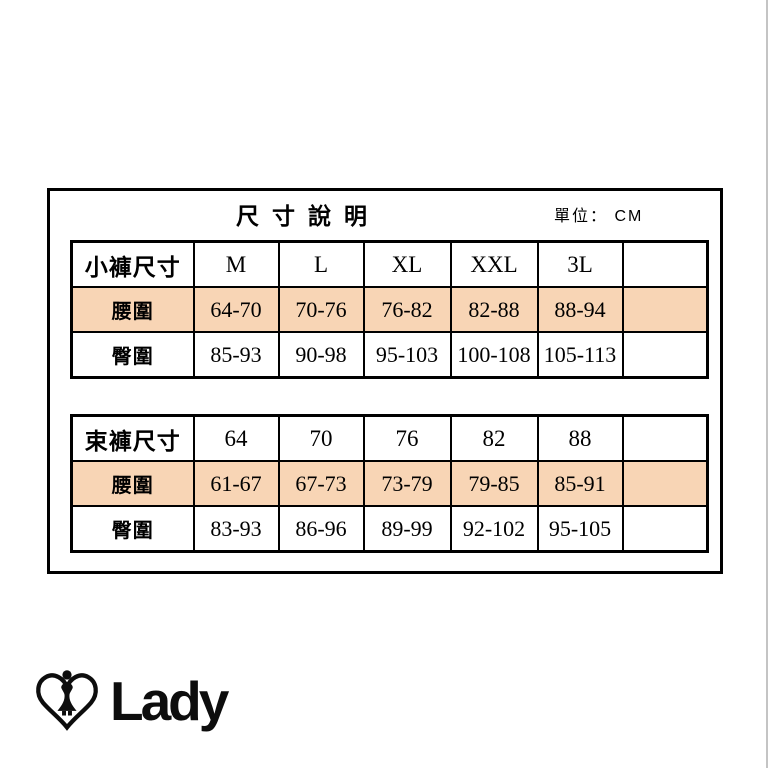 This screenshot has width=768, height=768. What do you see at coordinates (580, 529) in the screenshot?
I see `table-cell: 95-105` at bounding box center [580, 529].